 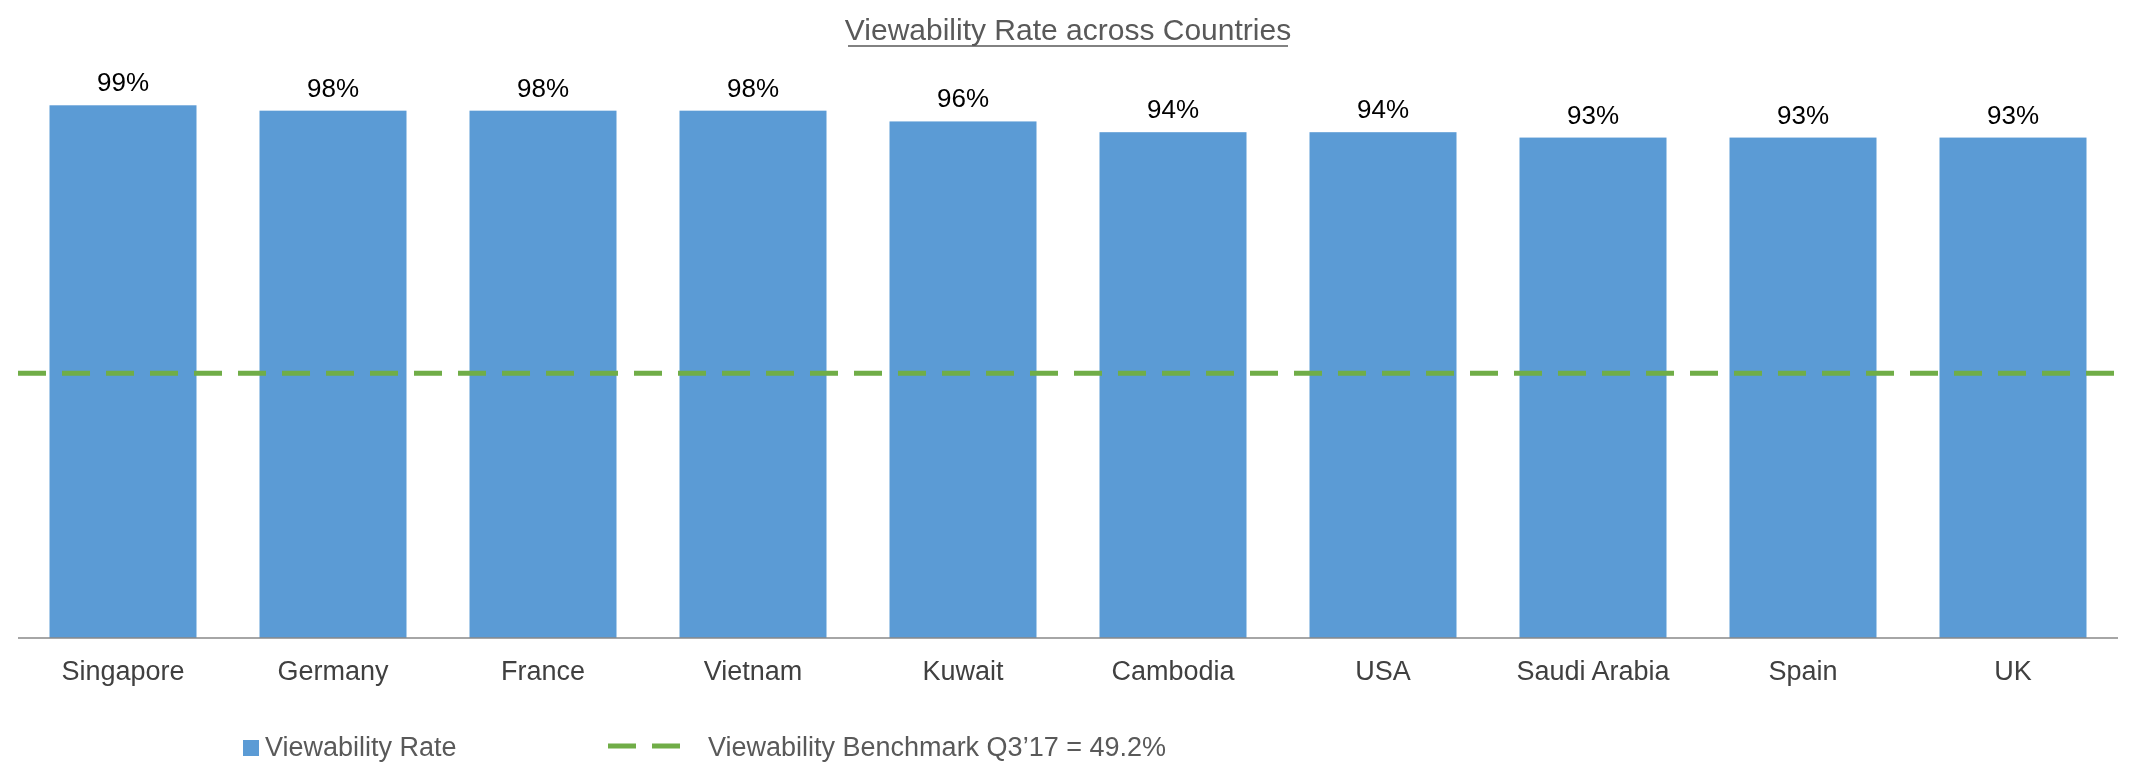 What do you see at coordinates (963, 671) in the screenshot?
I see `x-tick-label: Kuwait` at bounding box center [963, 671].